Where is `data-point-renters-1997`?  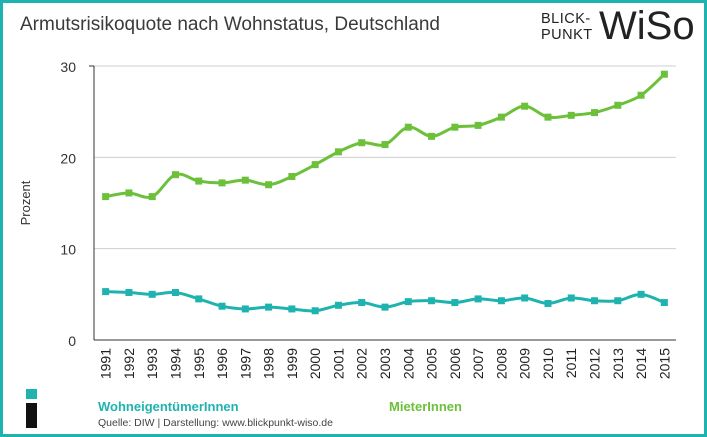
data-point-renters-1997 is located at coordinates (245, 180).